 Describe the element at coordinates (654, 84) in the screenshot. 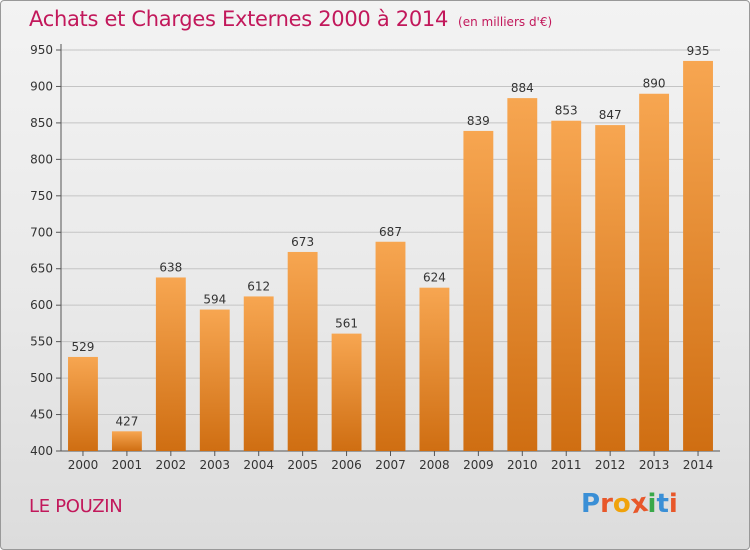

I see `bar-value-label: 890` at that location.